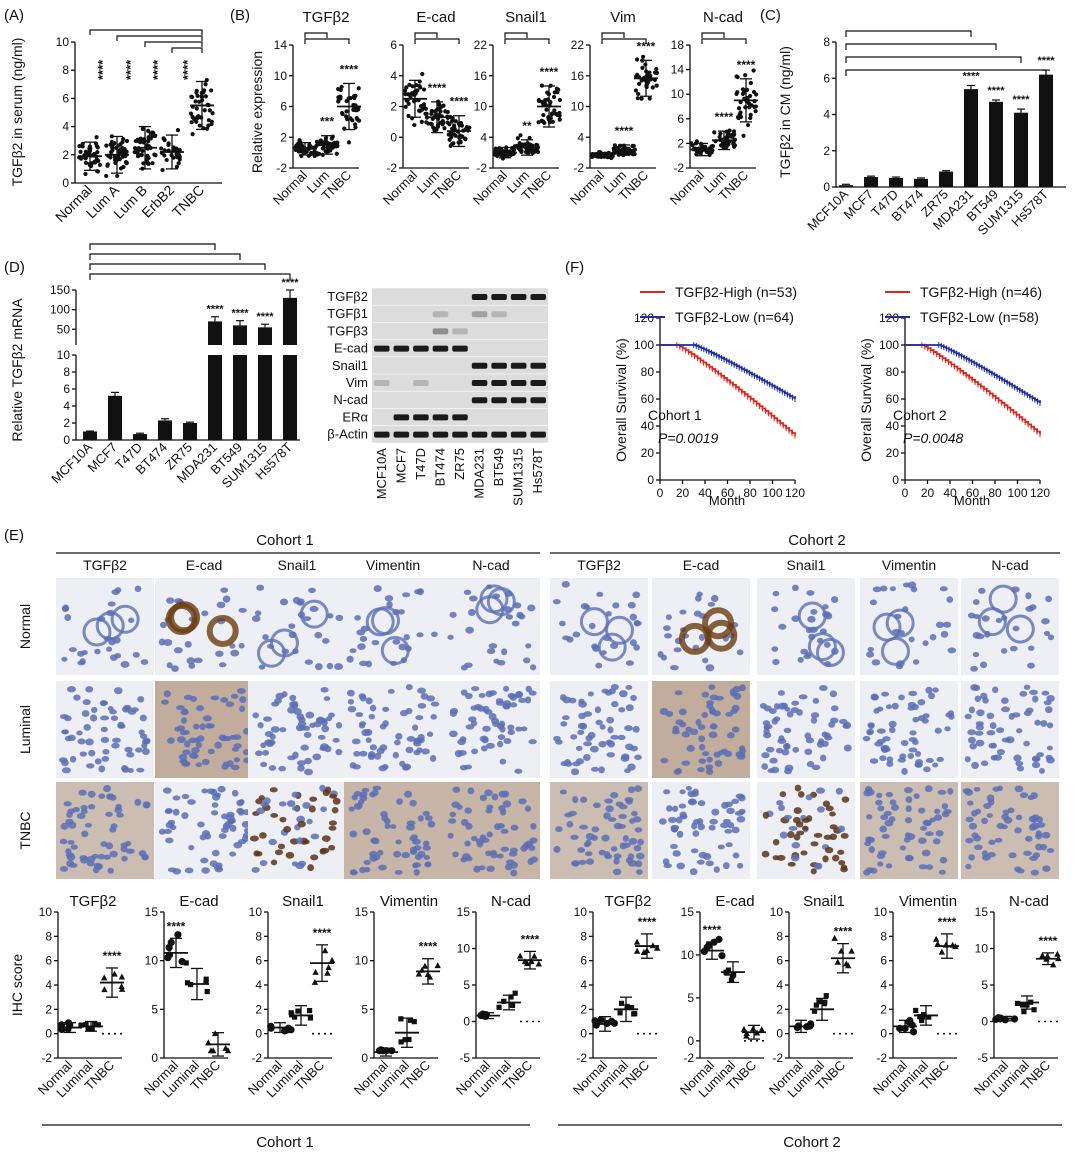 The image size is (1080, 1156). What do you see at coordinates (905, 493) in the screenshot?
I see `panel-f-x-tick-label: 0` at bounding box center [905, 493].